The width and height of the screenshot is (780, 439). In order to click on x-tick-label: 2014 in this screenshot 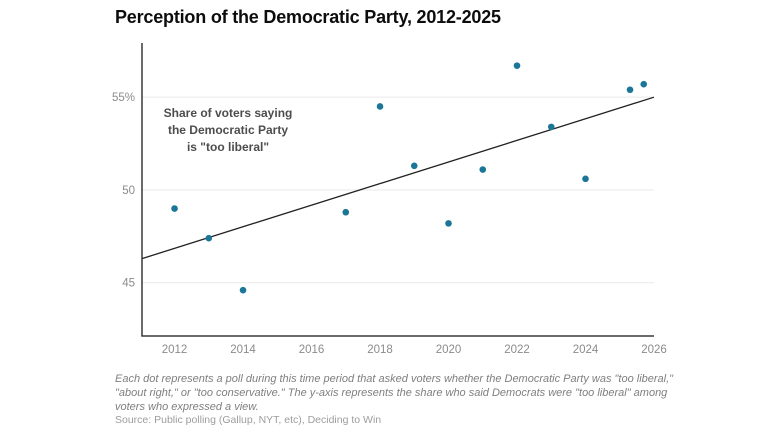, I will do `click(243, 350)`.